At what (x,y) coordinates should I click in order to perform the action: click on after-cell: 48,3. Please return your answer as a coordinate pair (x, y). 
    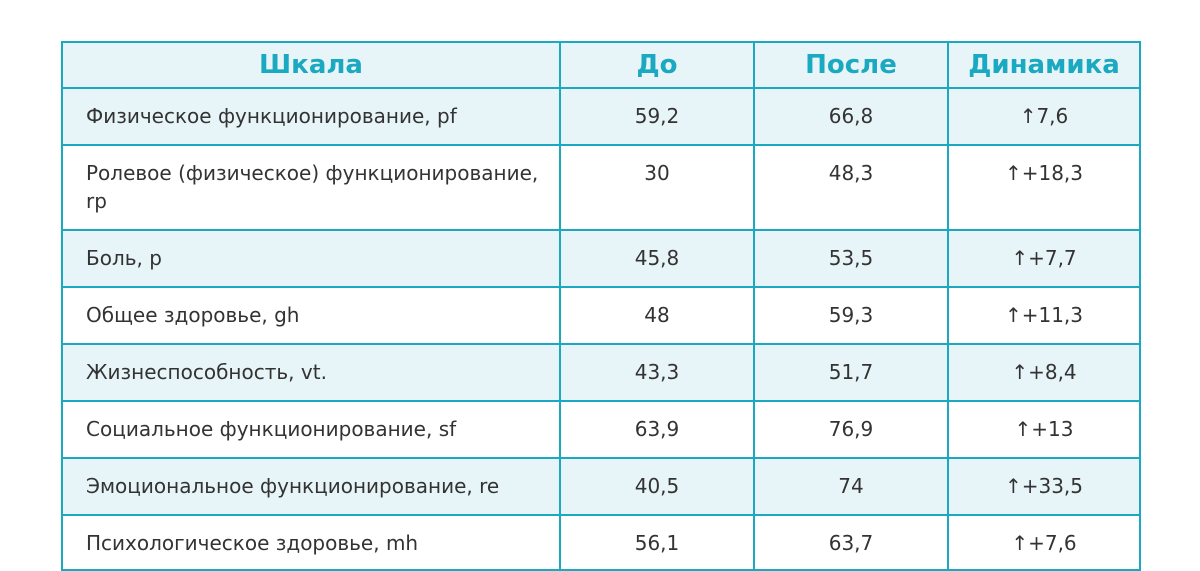
    Looking at the image, I should click on (851, 187).